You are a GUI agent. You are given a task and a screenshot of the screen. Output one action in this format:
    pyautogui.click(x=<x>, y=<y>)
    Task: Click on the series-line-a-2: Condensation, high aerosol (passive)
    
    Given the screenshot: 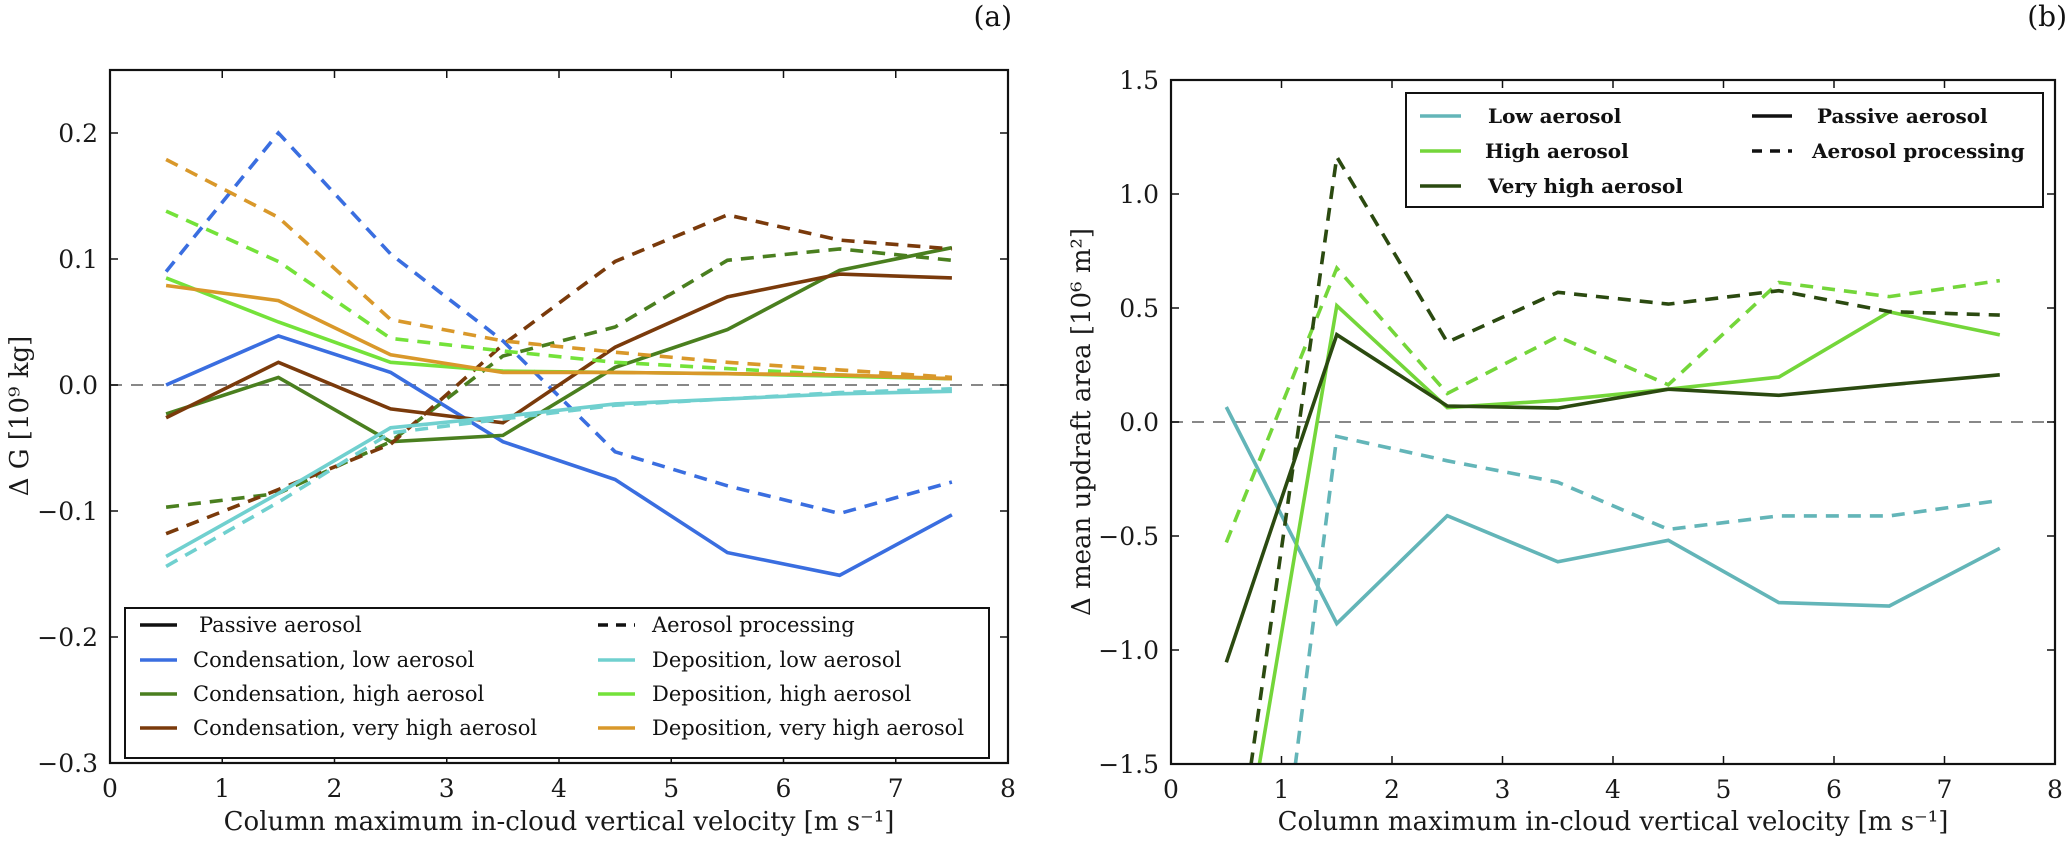 What is the action you would take?
    pyautogui.click(x=559, y=344)
    